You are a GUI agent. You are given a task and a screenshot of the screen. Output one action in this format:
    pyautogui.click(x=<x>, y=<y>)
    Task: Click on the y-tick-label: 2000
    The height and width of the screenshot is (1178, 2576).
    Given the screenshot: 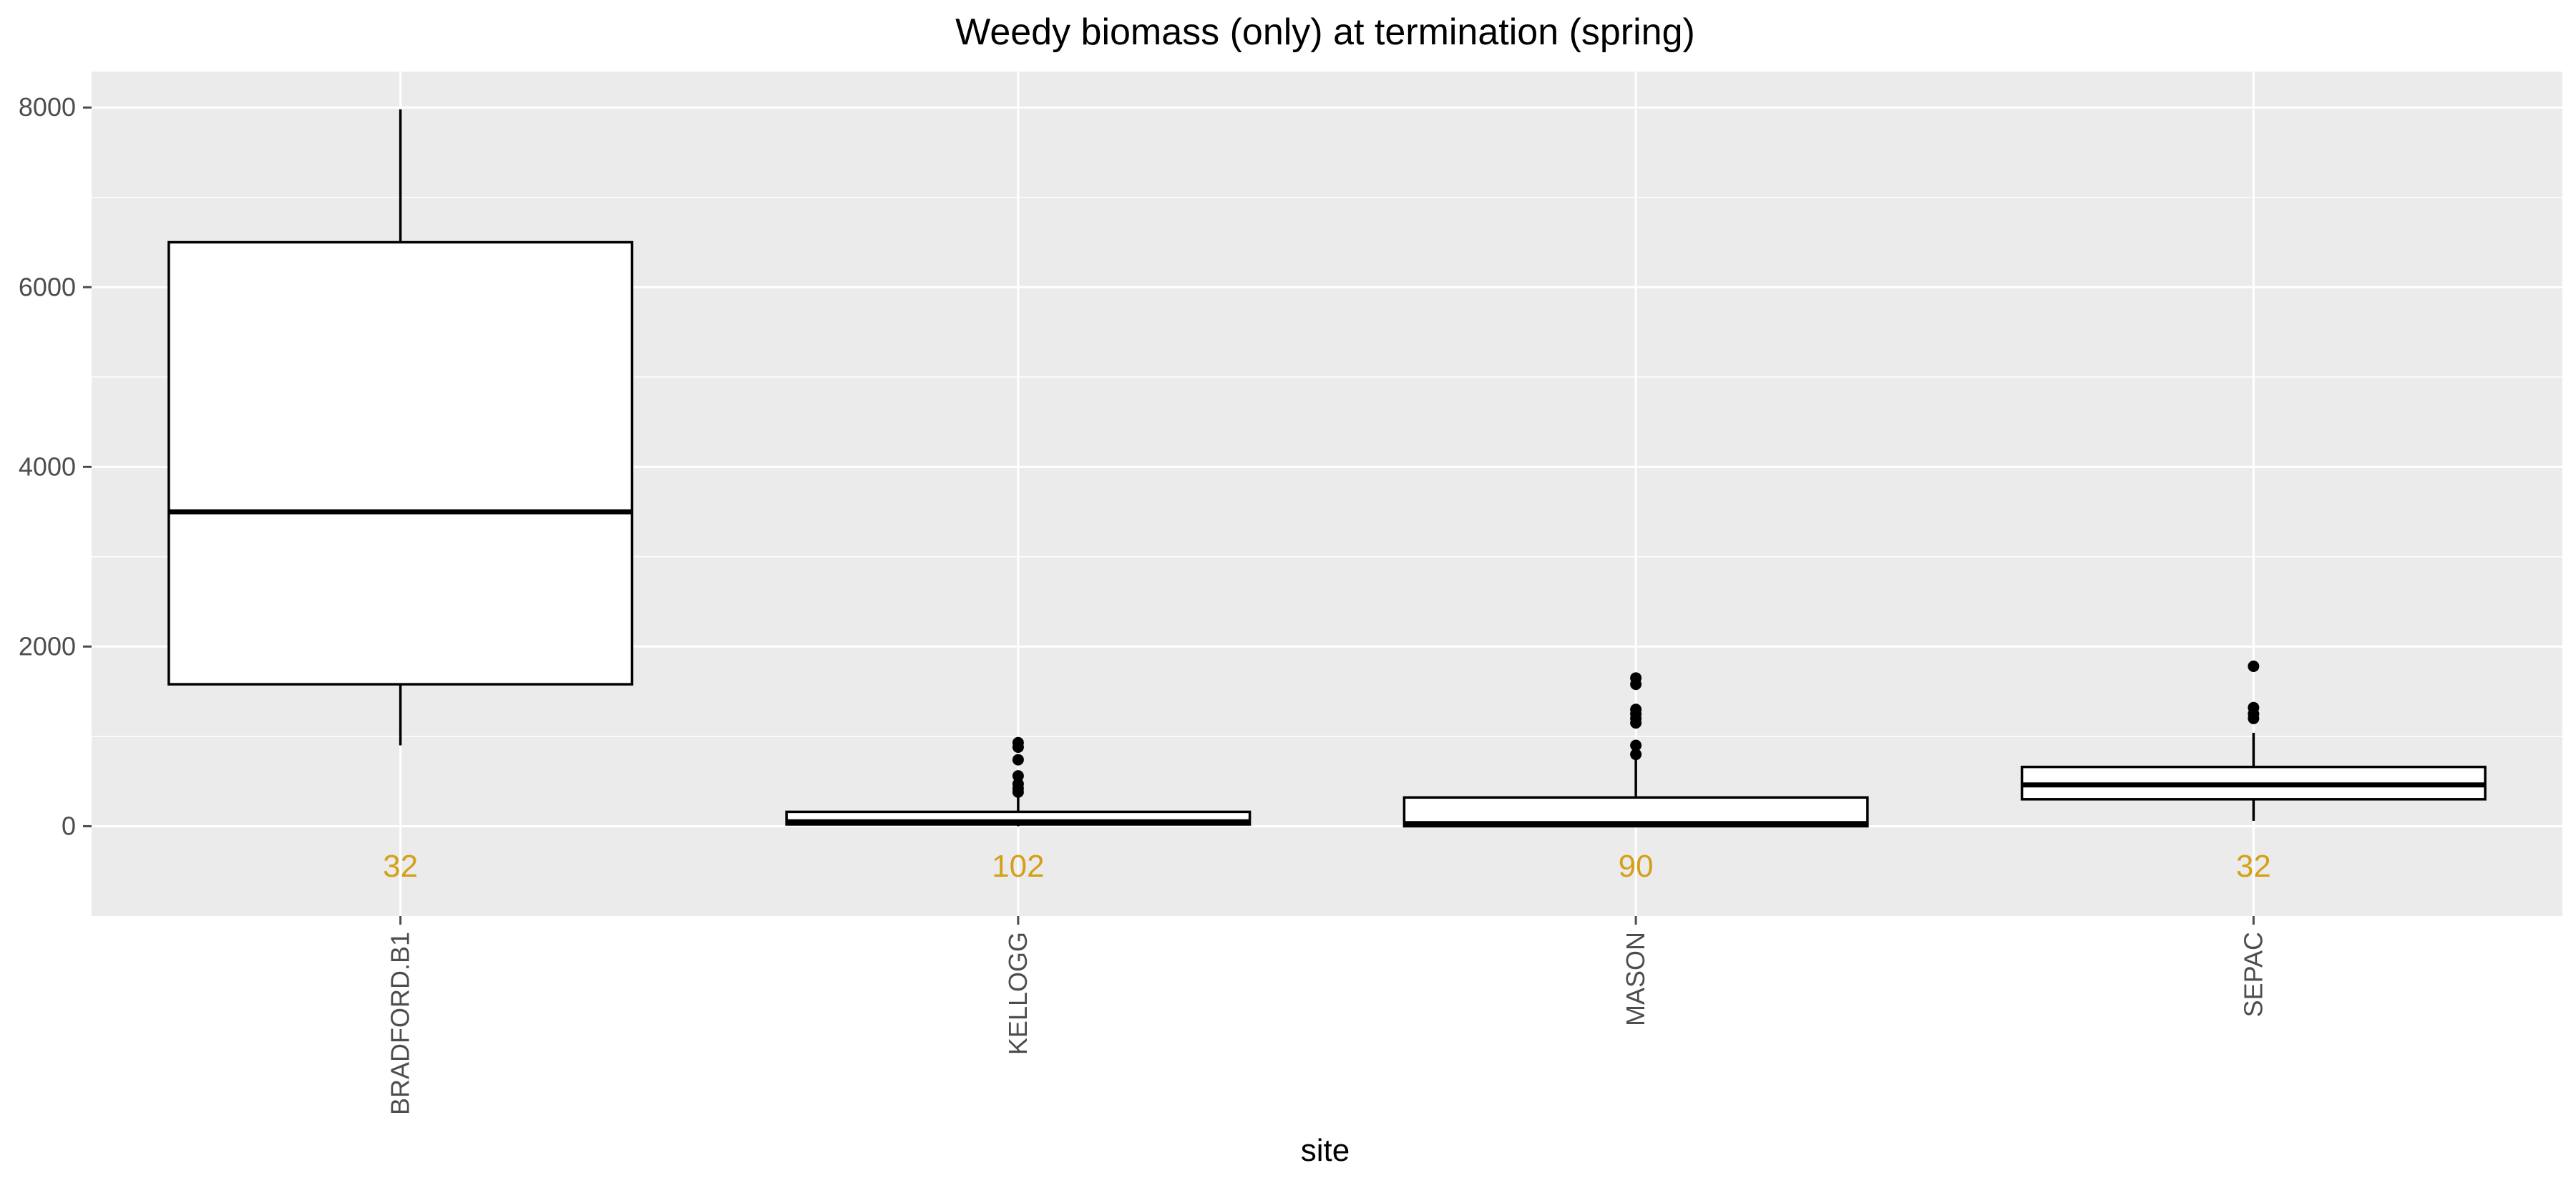 What is the action you would take?
    pyautogui.click(x=48, y=646)
    